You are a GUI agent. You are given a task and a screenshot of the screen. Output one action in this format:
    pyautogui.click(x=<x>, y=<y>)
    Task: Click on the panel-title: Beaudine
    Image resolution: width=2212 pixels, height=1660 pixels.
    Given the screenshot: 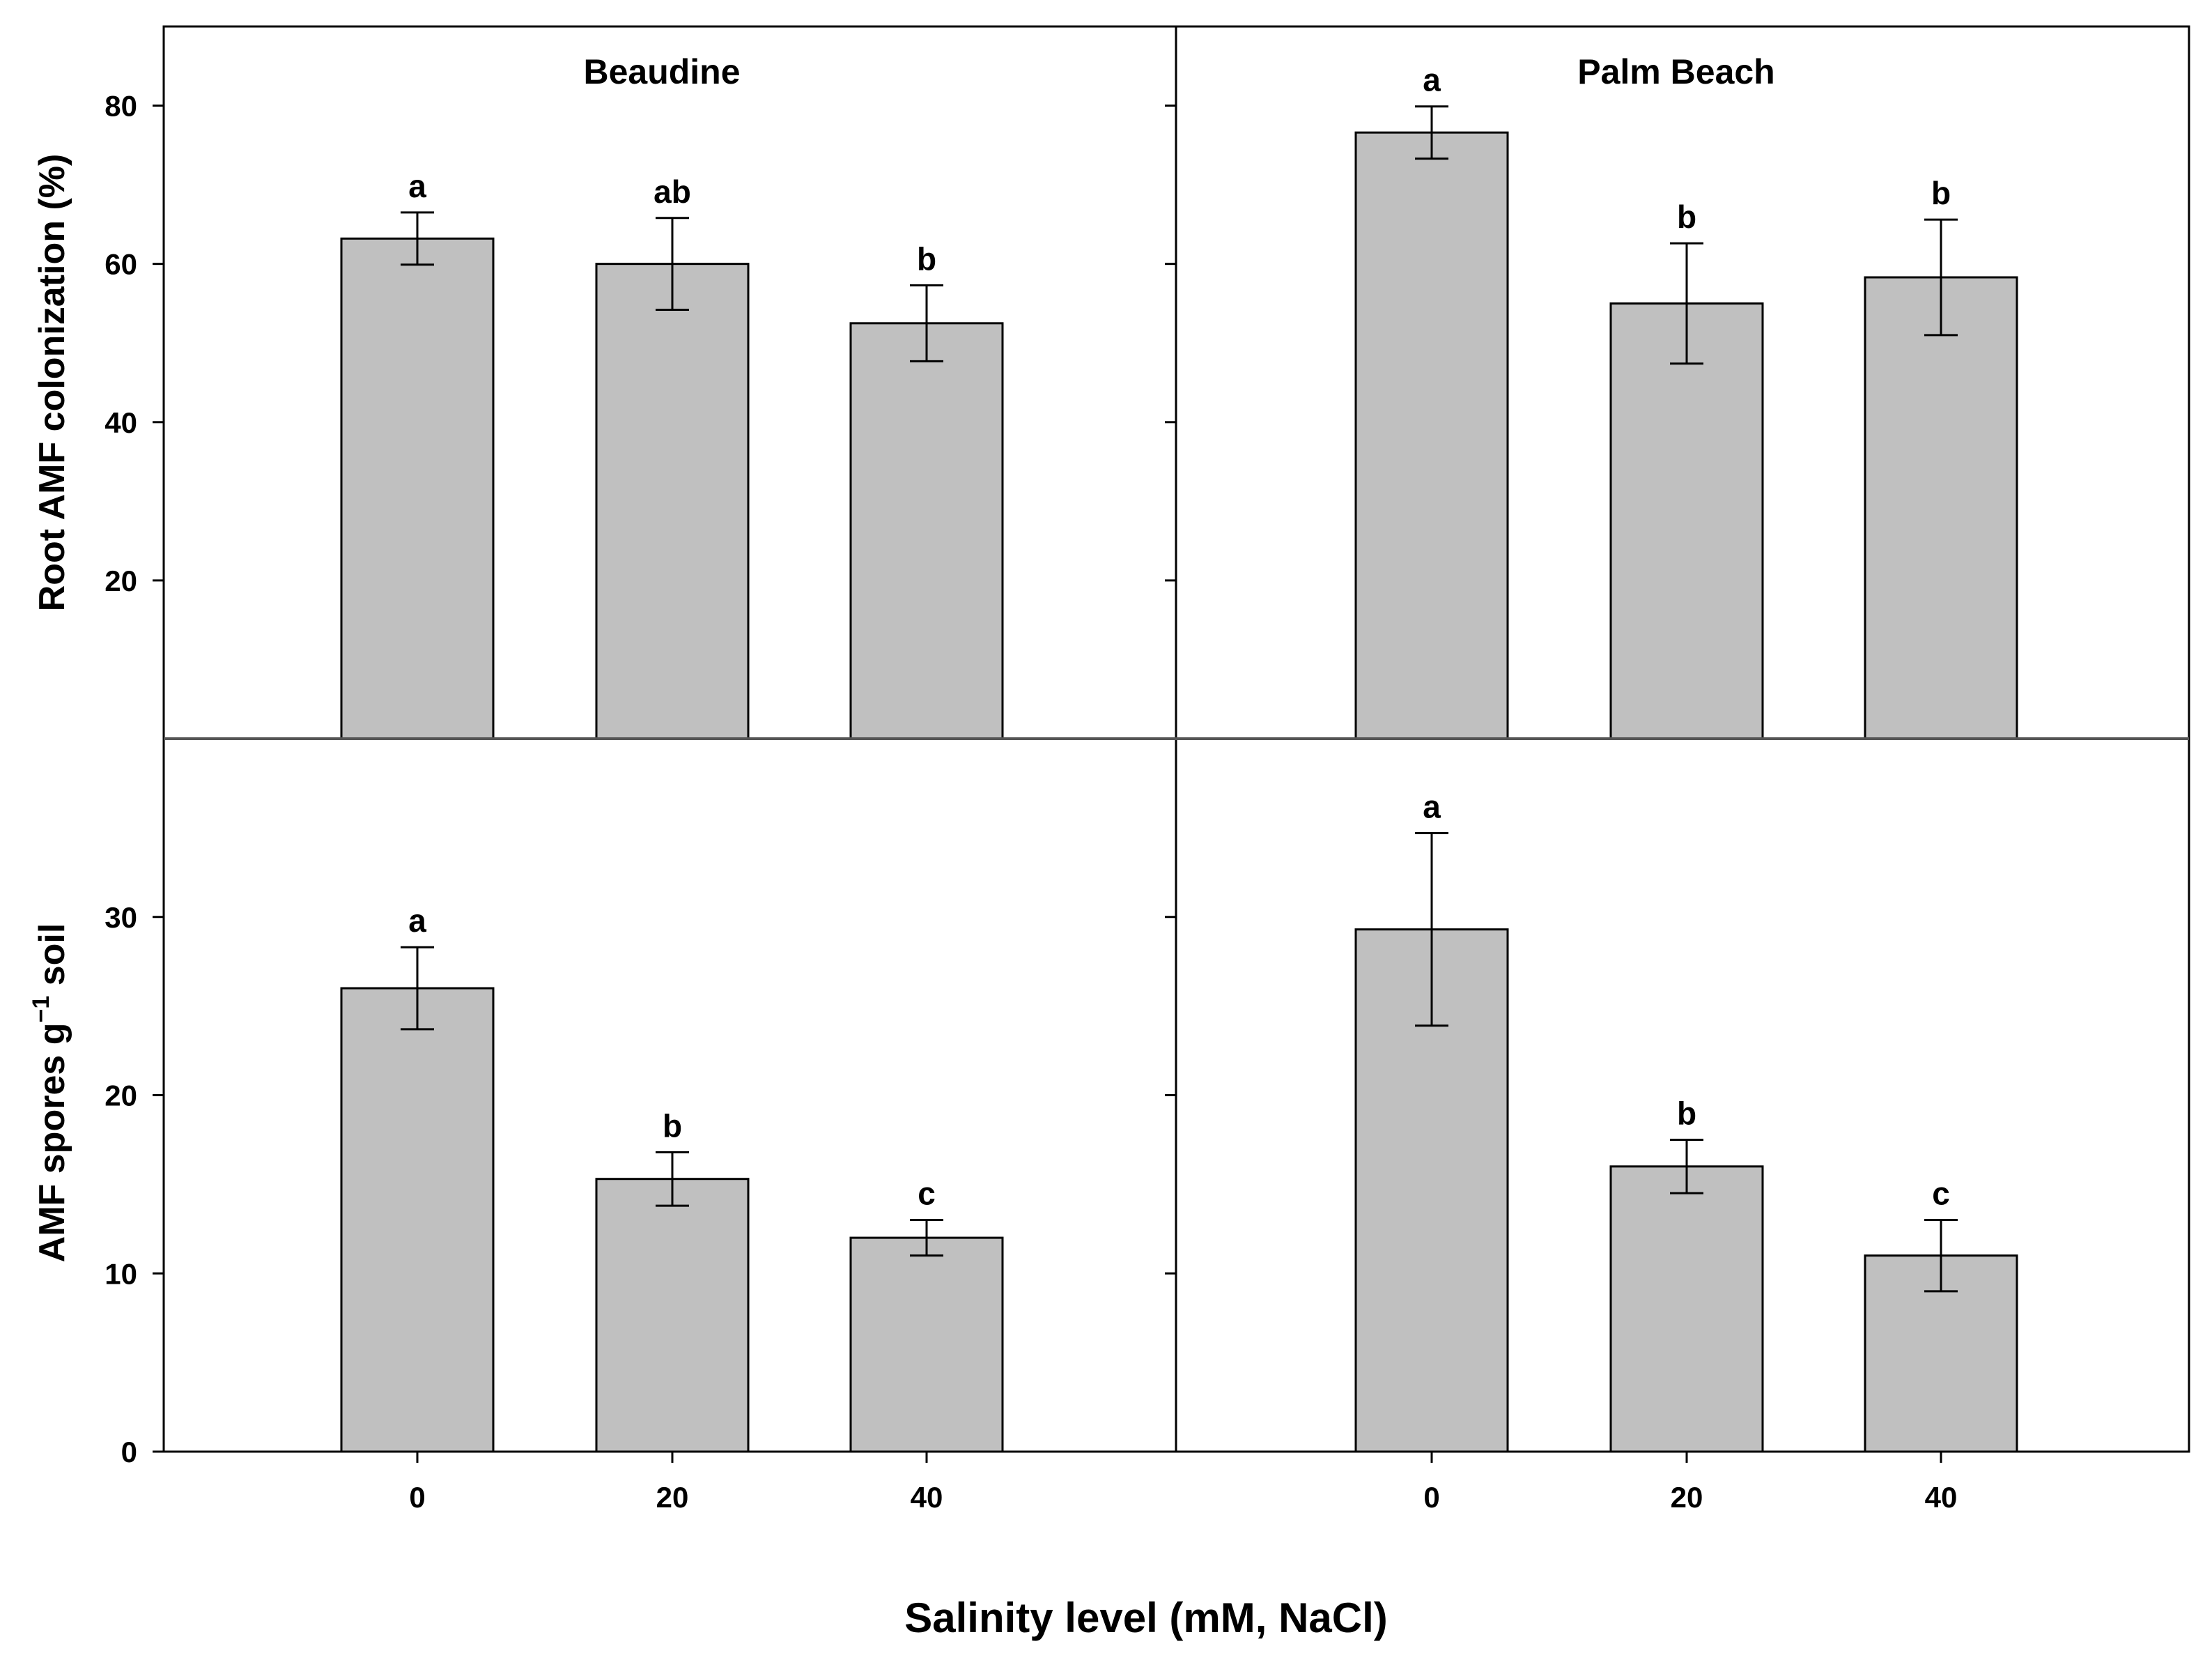 What is the action you would take?
    pyautogui.click(x=661, y=71)
    